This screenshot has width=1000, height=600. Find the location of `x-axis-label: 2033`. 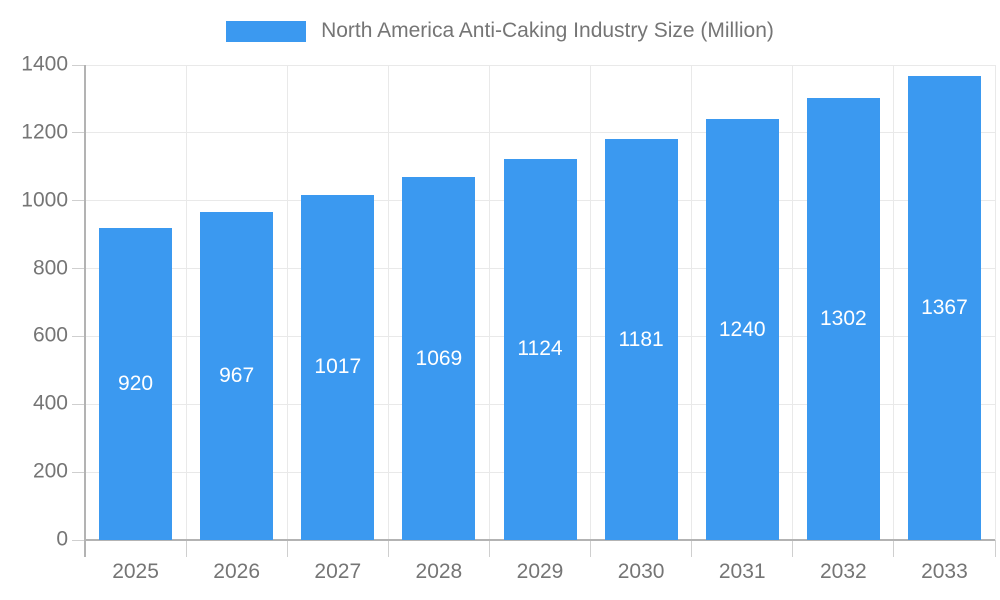

x-axis-label: 2033 is located at coordinates (944, 571).